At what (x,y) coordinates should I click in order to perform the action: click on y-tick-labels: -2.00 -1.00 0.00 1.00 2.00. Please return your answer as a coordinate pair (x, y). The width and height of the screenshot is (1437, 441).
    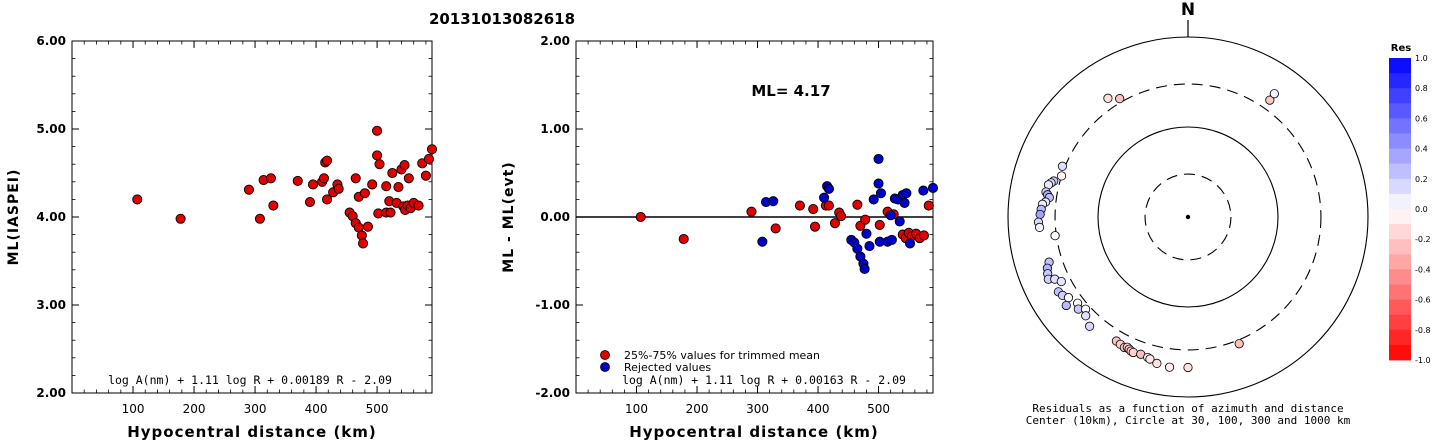
    Looking at the image, I should click on (552, 217).